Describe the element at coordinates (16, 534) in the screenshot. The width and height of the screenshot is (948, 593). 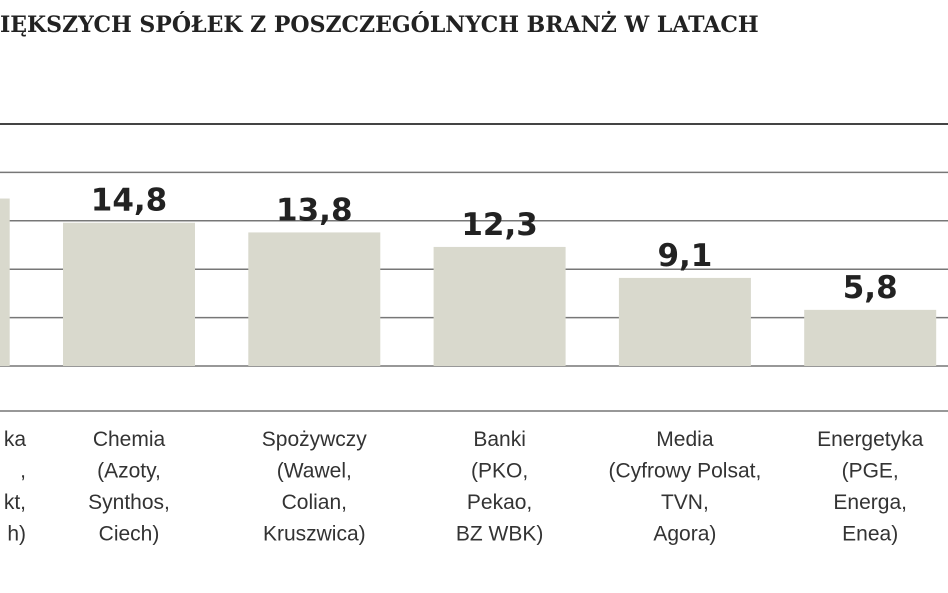
I see `x-tick-label: h)` at that location.